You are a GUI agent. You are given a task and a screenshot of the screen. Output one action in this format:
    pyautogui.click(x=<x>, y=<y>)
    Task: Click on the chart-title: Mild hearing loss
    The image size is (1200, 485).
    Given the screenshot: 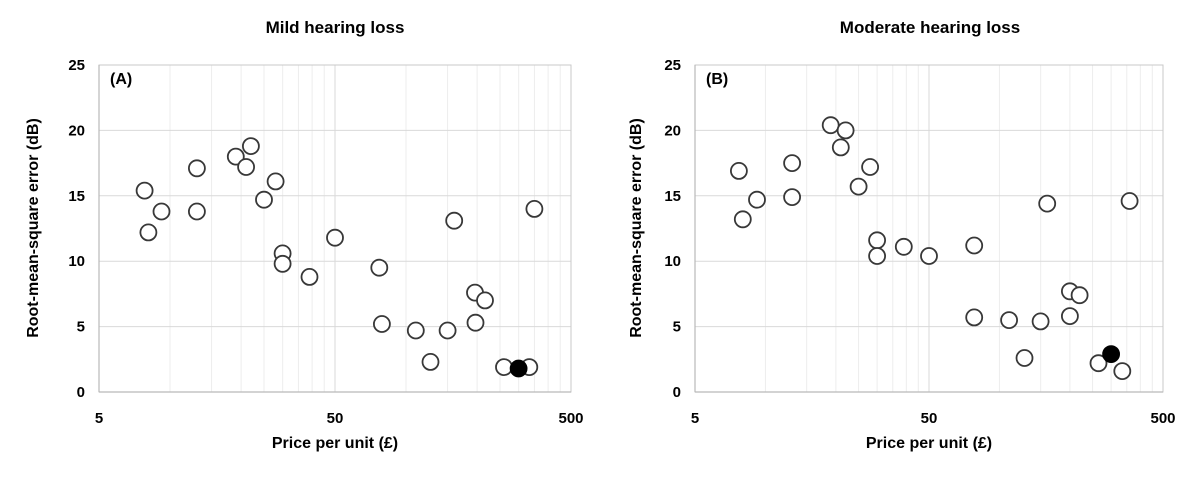 What is the action you would take?
    pyautogui.click(x=335, y=27)
    